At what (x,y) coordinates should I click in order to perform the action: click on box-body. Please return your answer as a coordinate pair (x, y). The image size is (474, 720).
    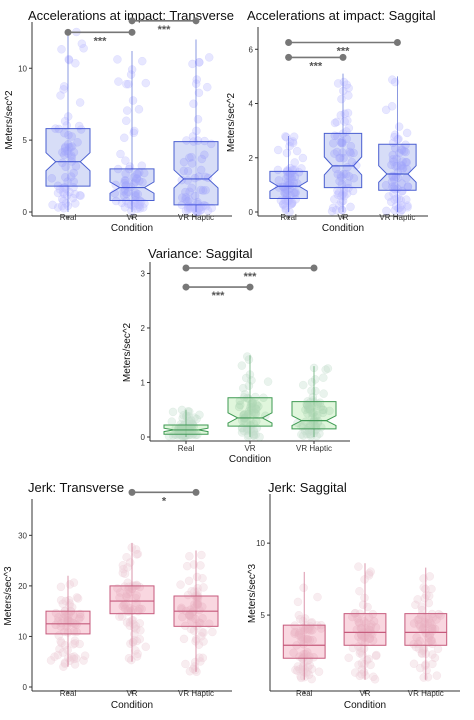
    Looking at the image, I should click on (304, 641).